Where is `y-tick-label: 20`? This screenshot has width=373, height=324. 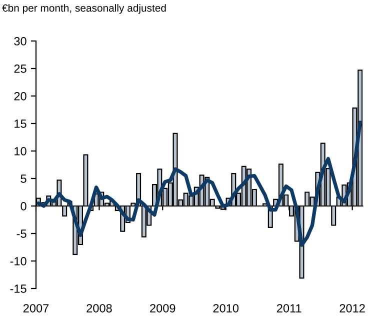
y-tick-label: 20 is located at coordinates (20, 96).